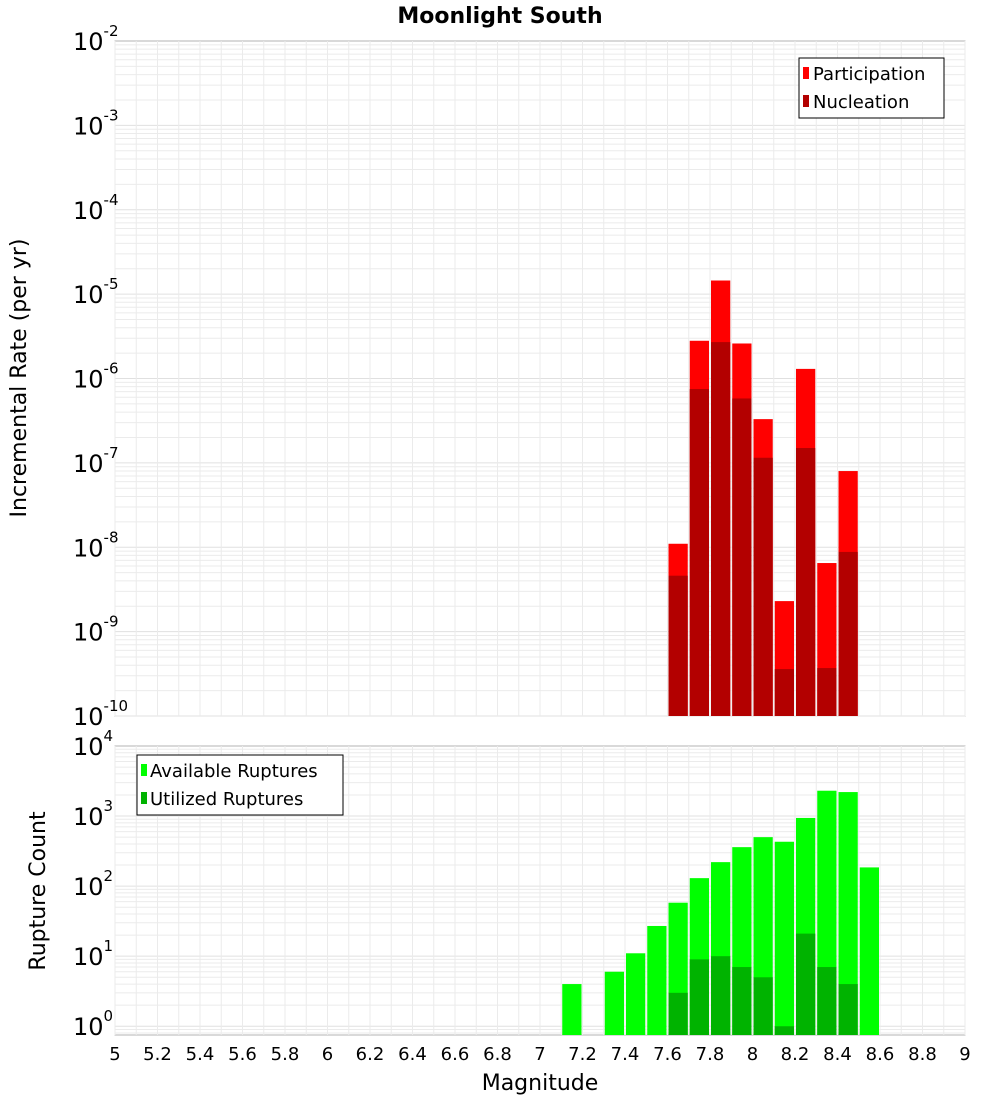 The height and width of the screenshot is (1100, 1000). Describe the element at coordinates (200, 1054) in the screenshot. I see `x-tick-label: 5.4` at that location.